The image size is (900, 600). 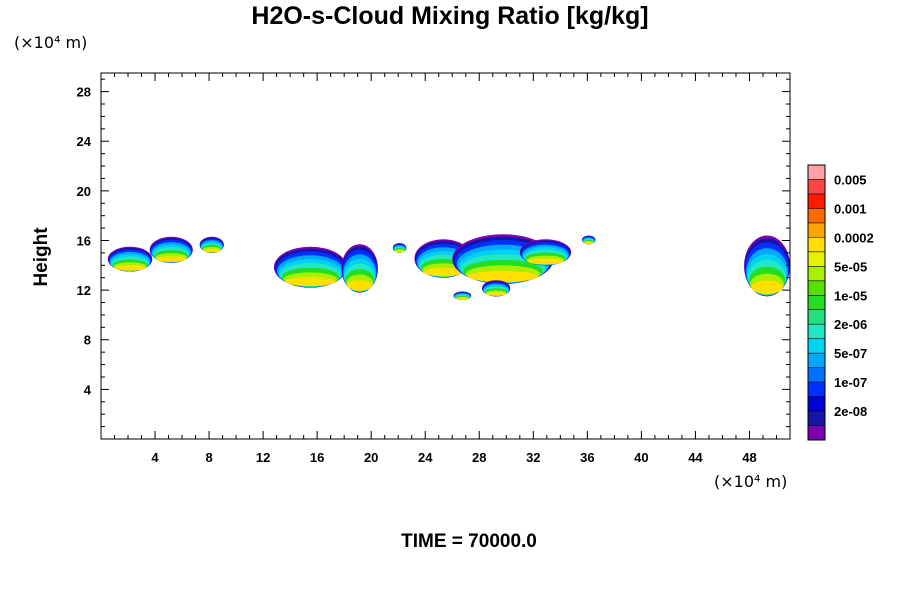 I want to click on colorbar-label: 5e-07, so click(x=850, y=353).